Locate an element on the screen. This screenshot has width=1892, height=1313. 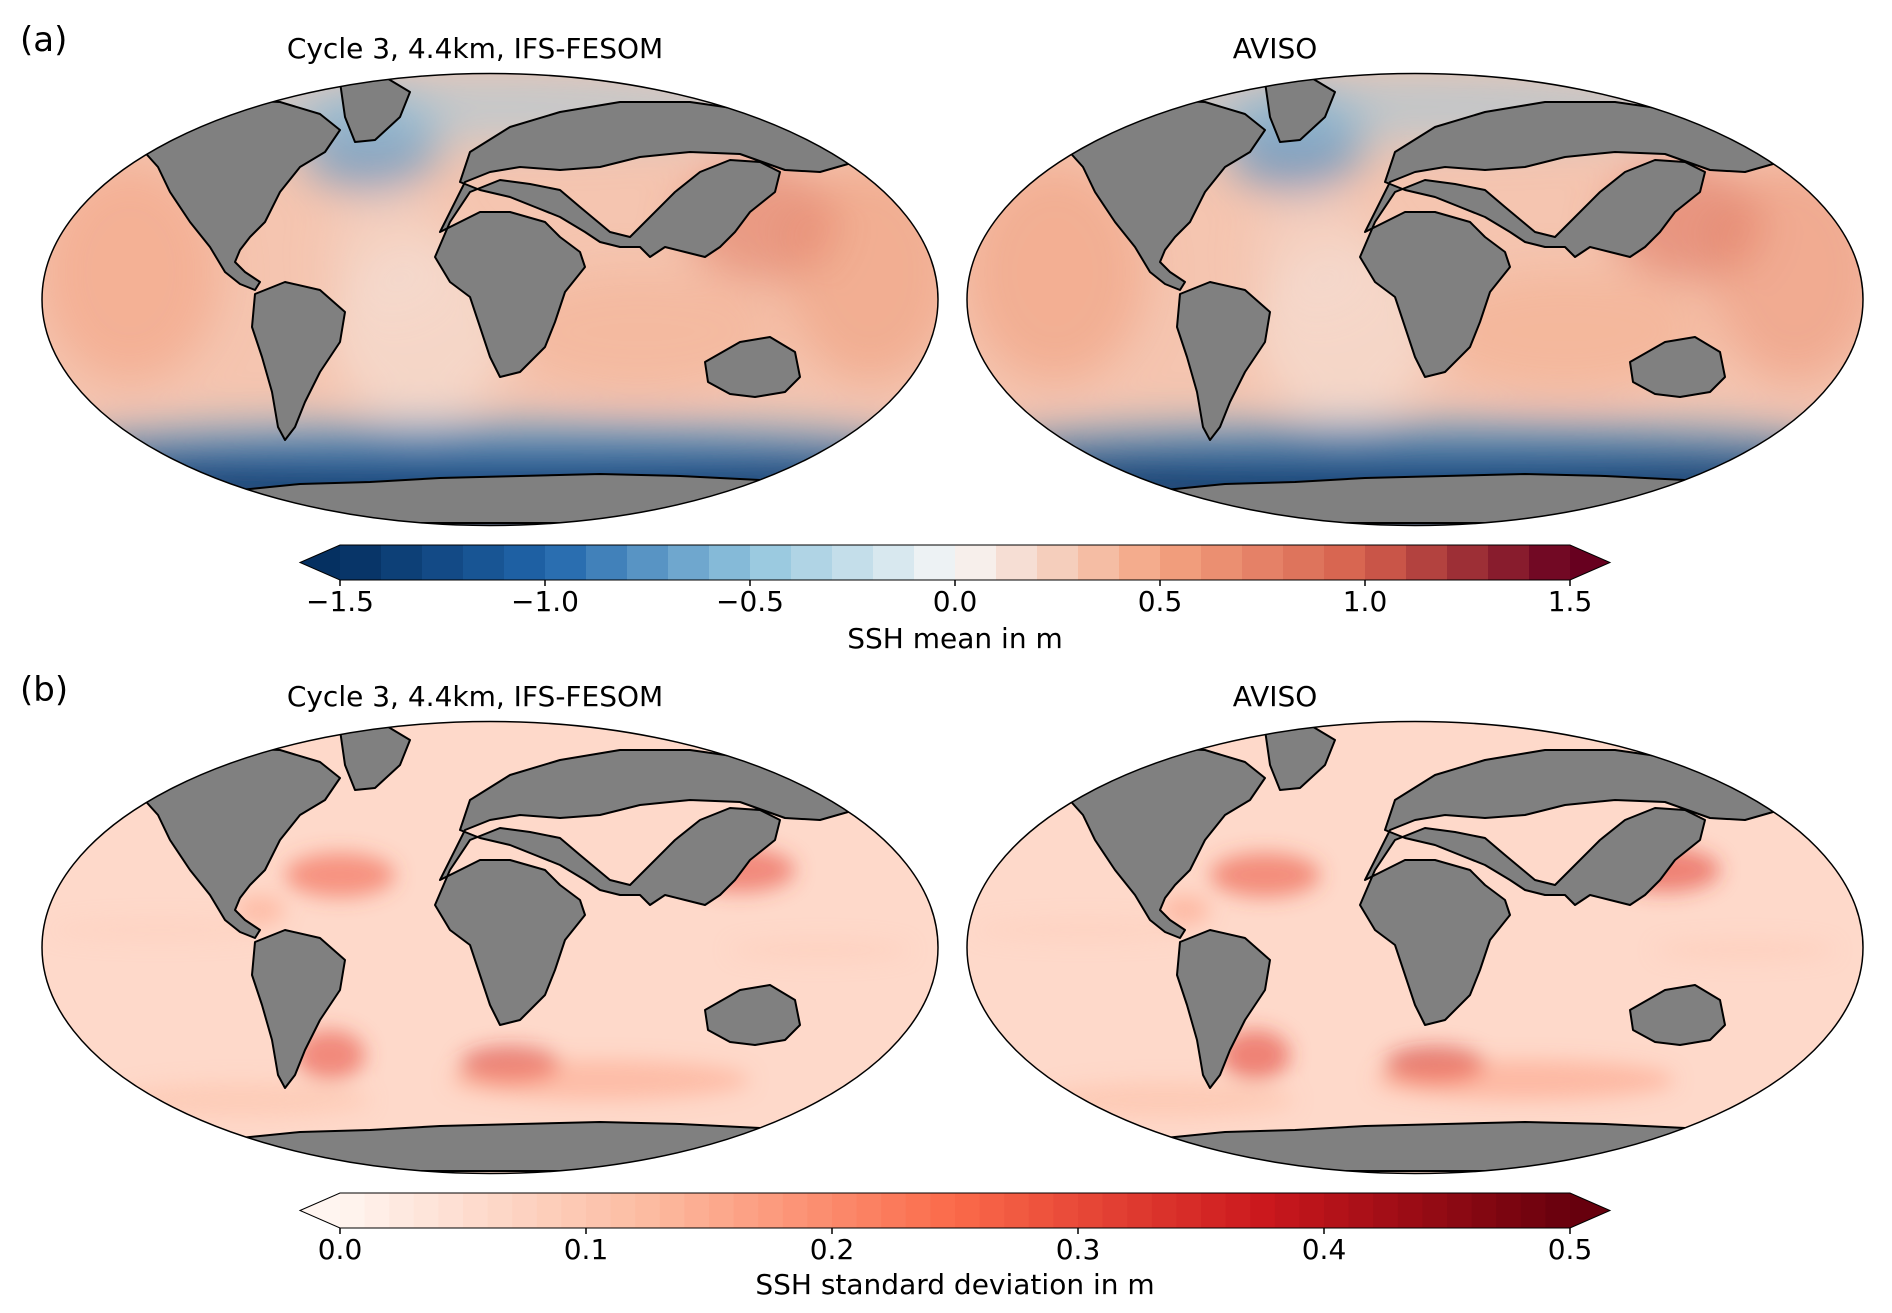
panel-b-label: (b) is located at coordinates (44, 690).